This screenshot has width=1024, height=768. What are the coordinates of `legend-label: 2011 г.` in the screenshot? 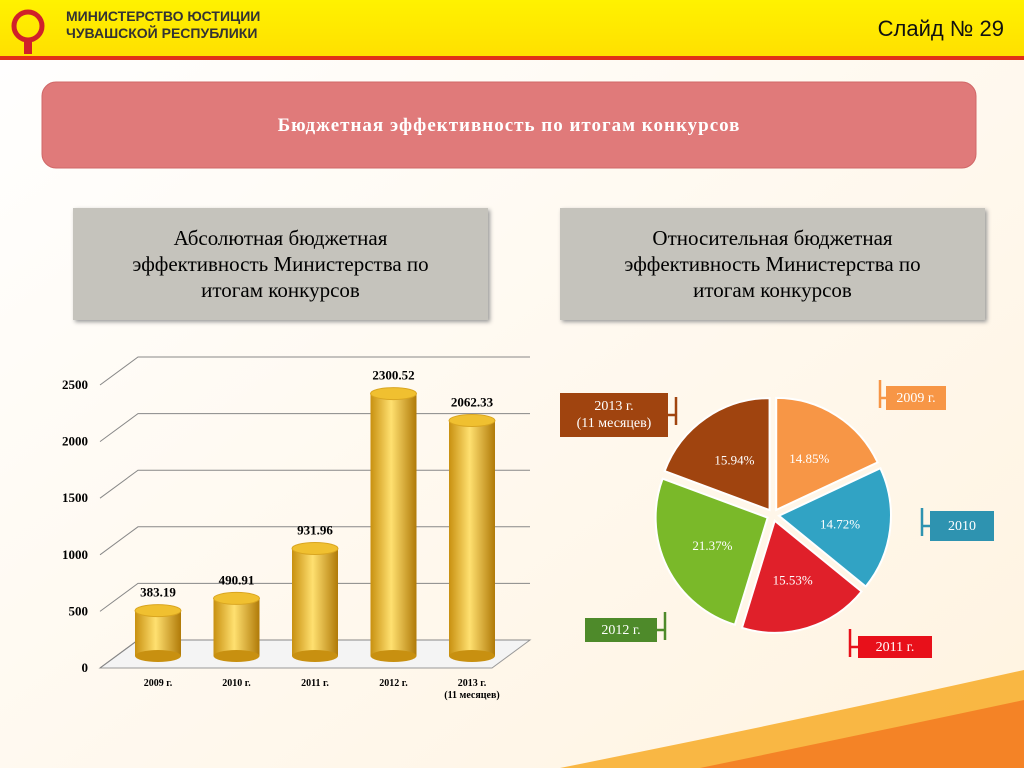 It's located at (895, 647).